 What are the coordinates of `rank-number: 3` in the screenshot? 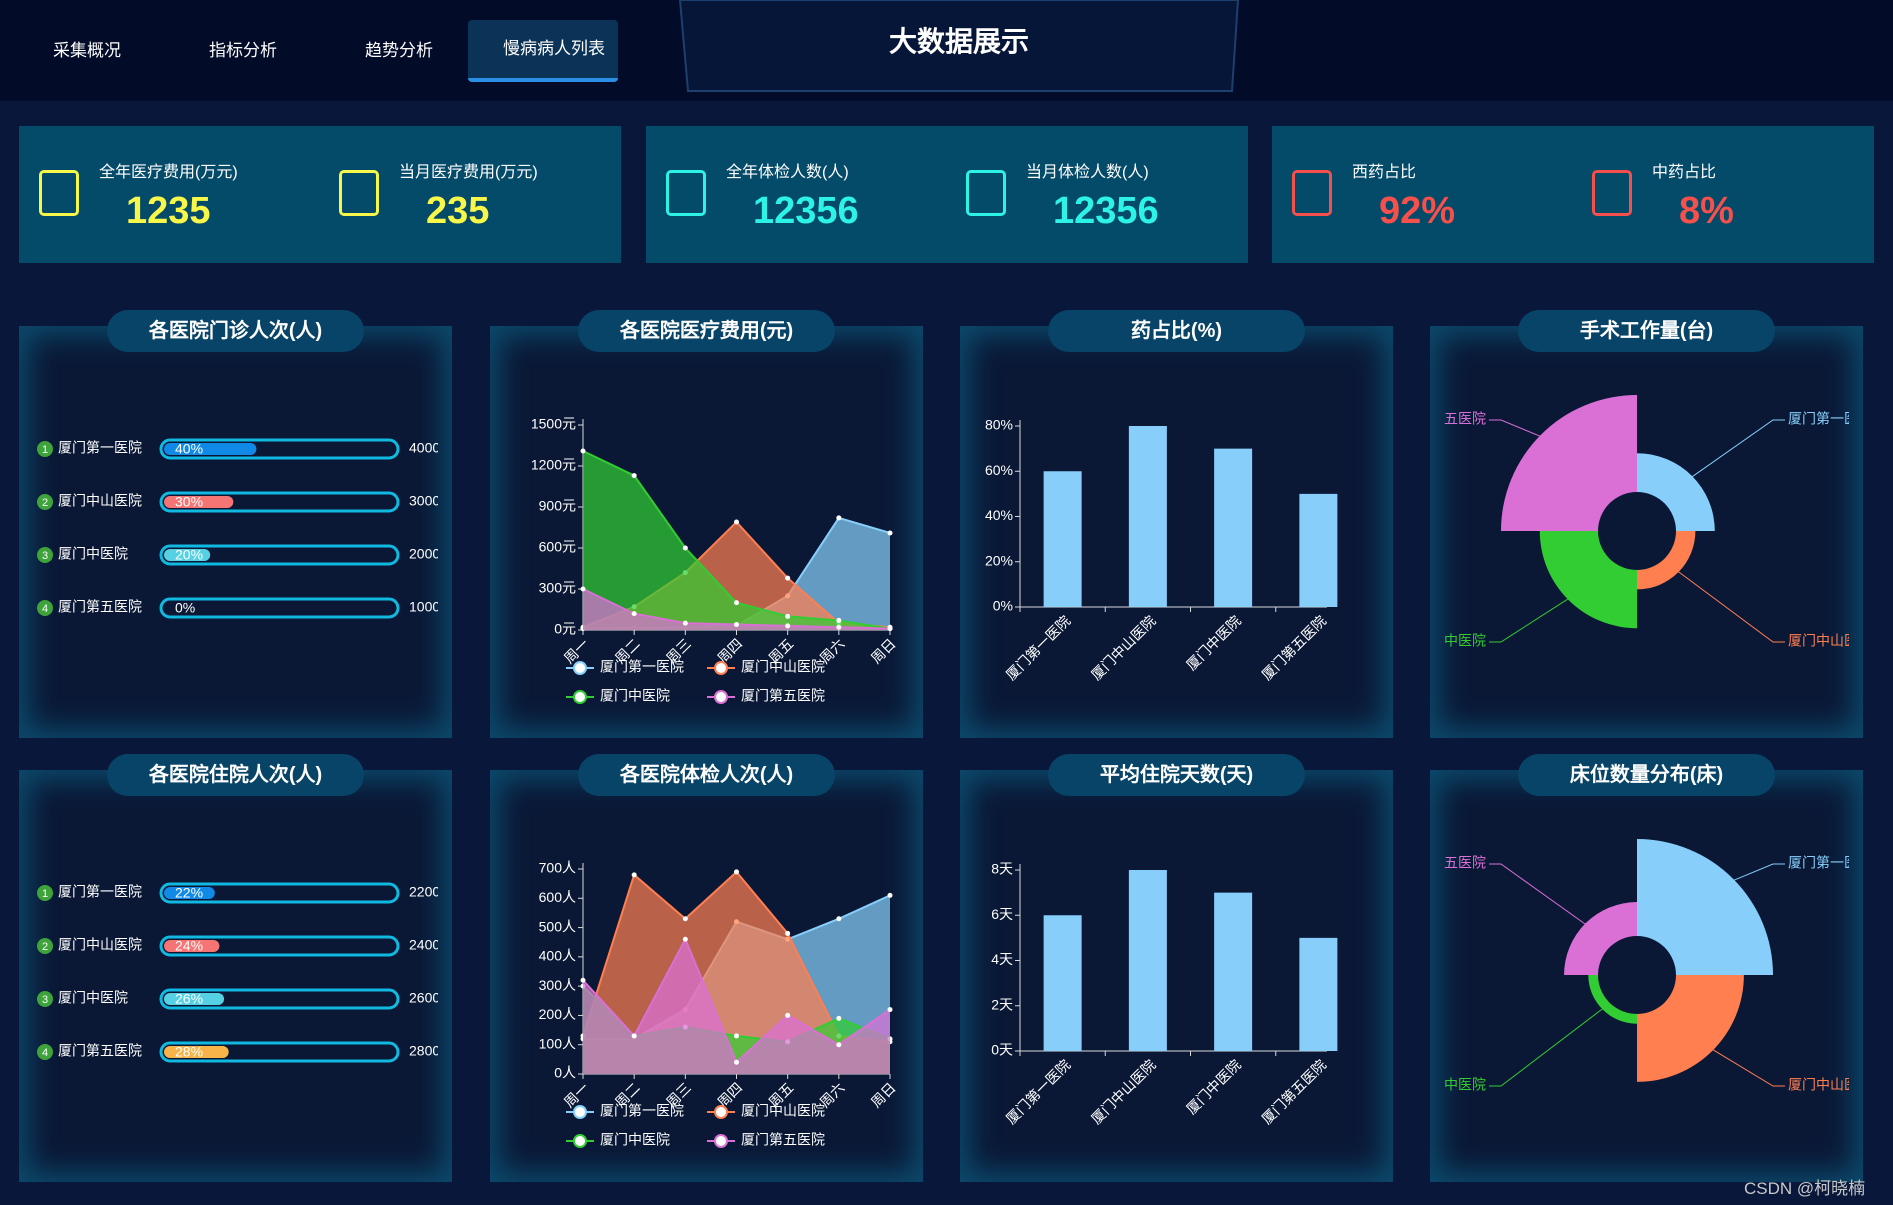 It's located at (45, 1000).